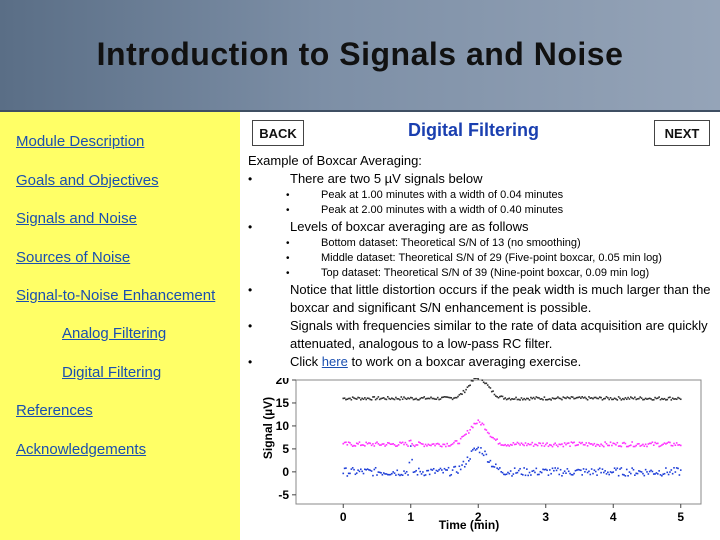 The width and height of the screenshot is (720, 540). Describe the element at coordinates (87, 180) in the screenshot. I see `sidebar-item-goals-and-objectives: Goals and Objectives` at that location.